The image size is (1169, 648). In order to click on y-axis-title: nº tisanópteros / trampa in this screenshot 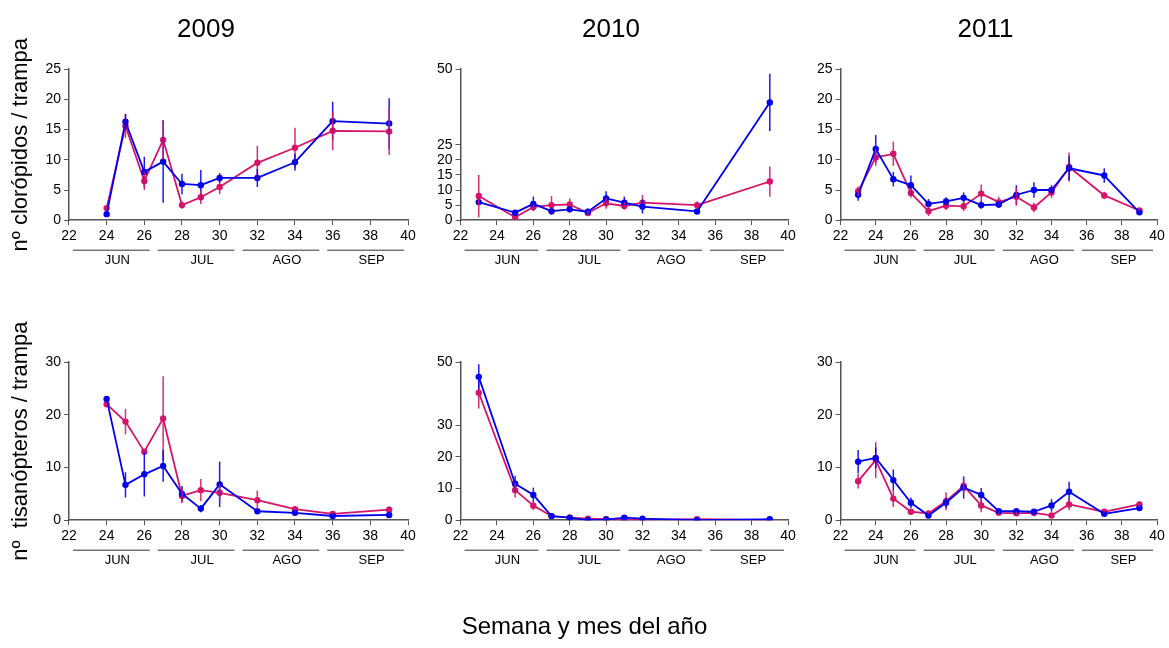, I will do `click(20, 440)`.